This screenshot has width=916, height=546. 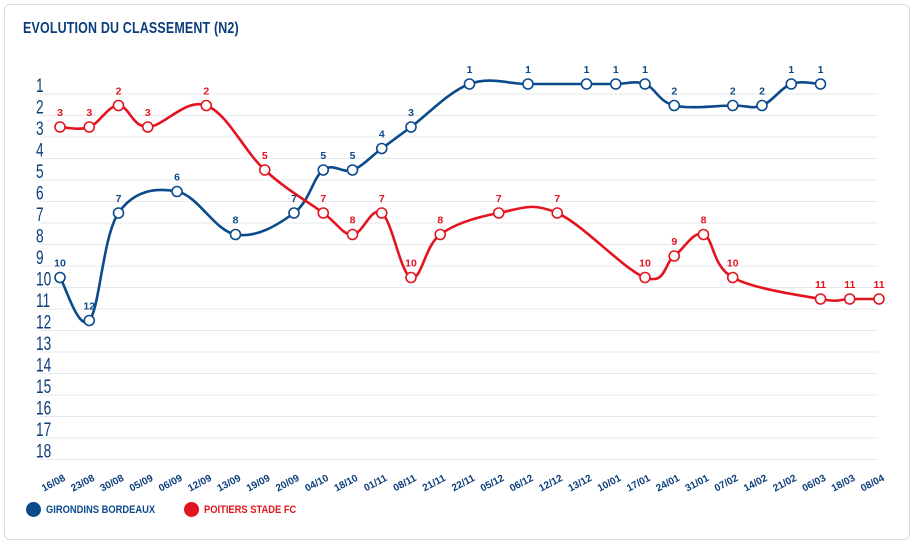 I want to click on data-label: 10, so click(x=645, y=264).